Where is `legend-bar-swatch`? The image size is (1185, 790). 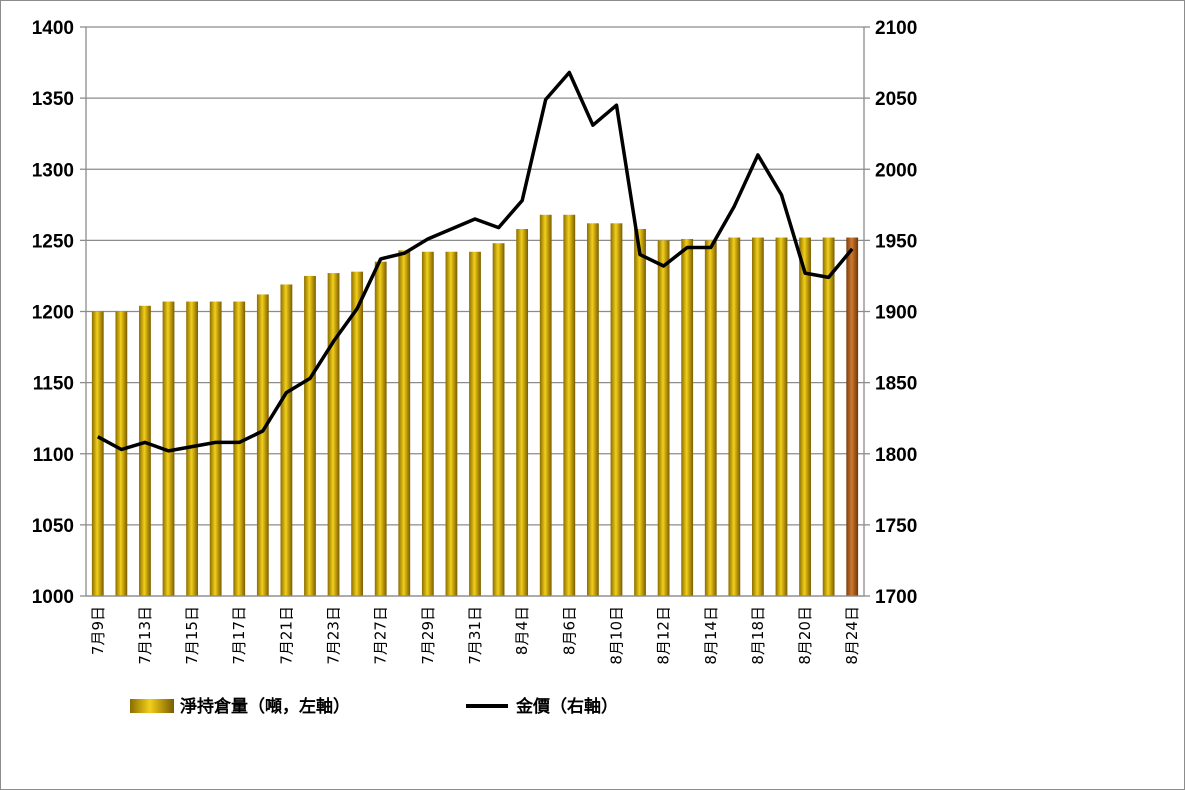 legend-bar-swatch is located at coordinates (152, 706).